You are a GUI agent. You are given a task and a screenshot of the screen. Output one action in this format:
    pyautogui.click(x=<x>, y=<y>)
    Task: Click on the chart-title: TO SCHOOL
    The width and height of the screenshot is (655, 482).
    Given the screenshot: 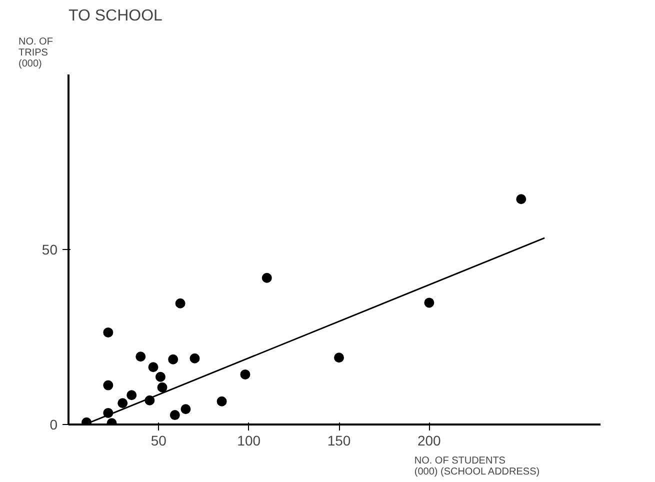 What is the action you would take?
    pyautogui.click(x=115, y=16)
    